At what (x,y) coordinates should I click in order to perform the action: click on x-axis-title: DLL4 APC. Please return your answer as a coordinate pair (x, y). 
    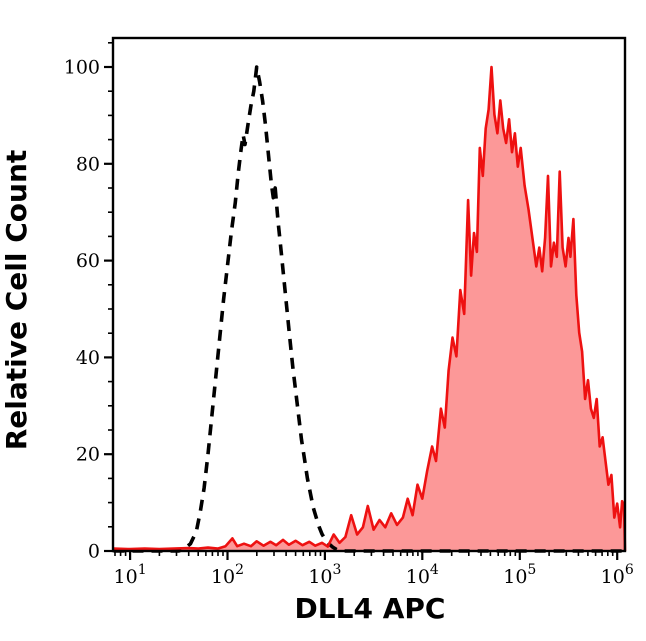
    Looking at the image, I should click on (370, 608).